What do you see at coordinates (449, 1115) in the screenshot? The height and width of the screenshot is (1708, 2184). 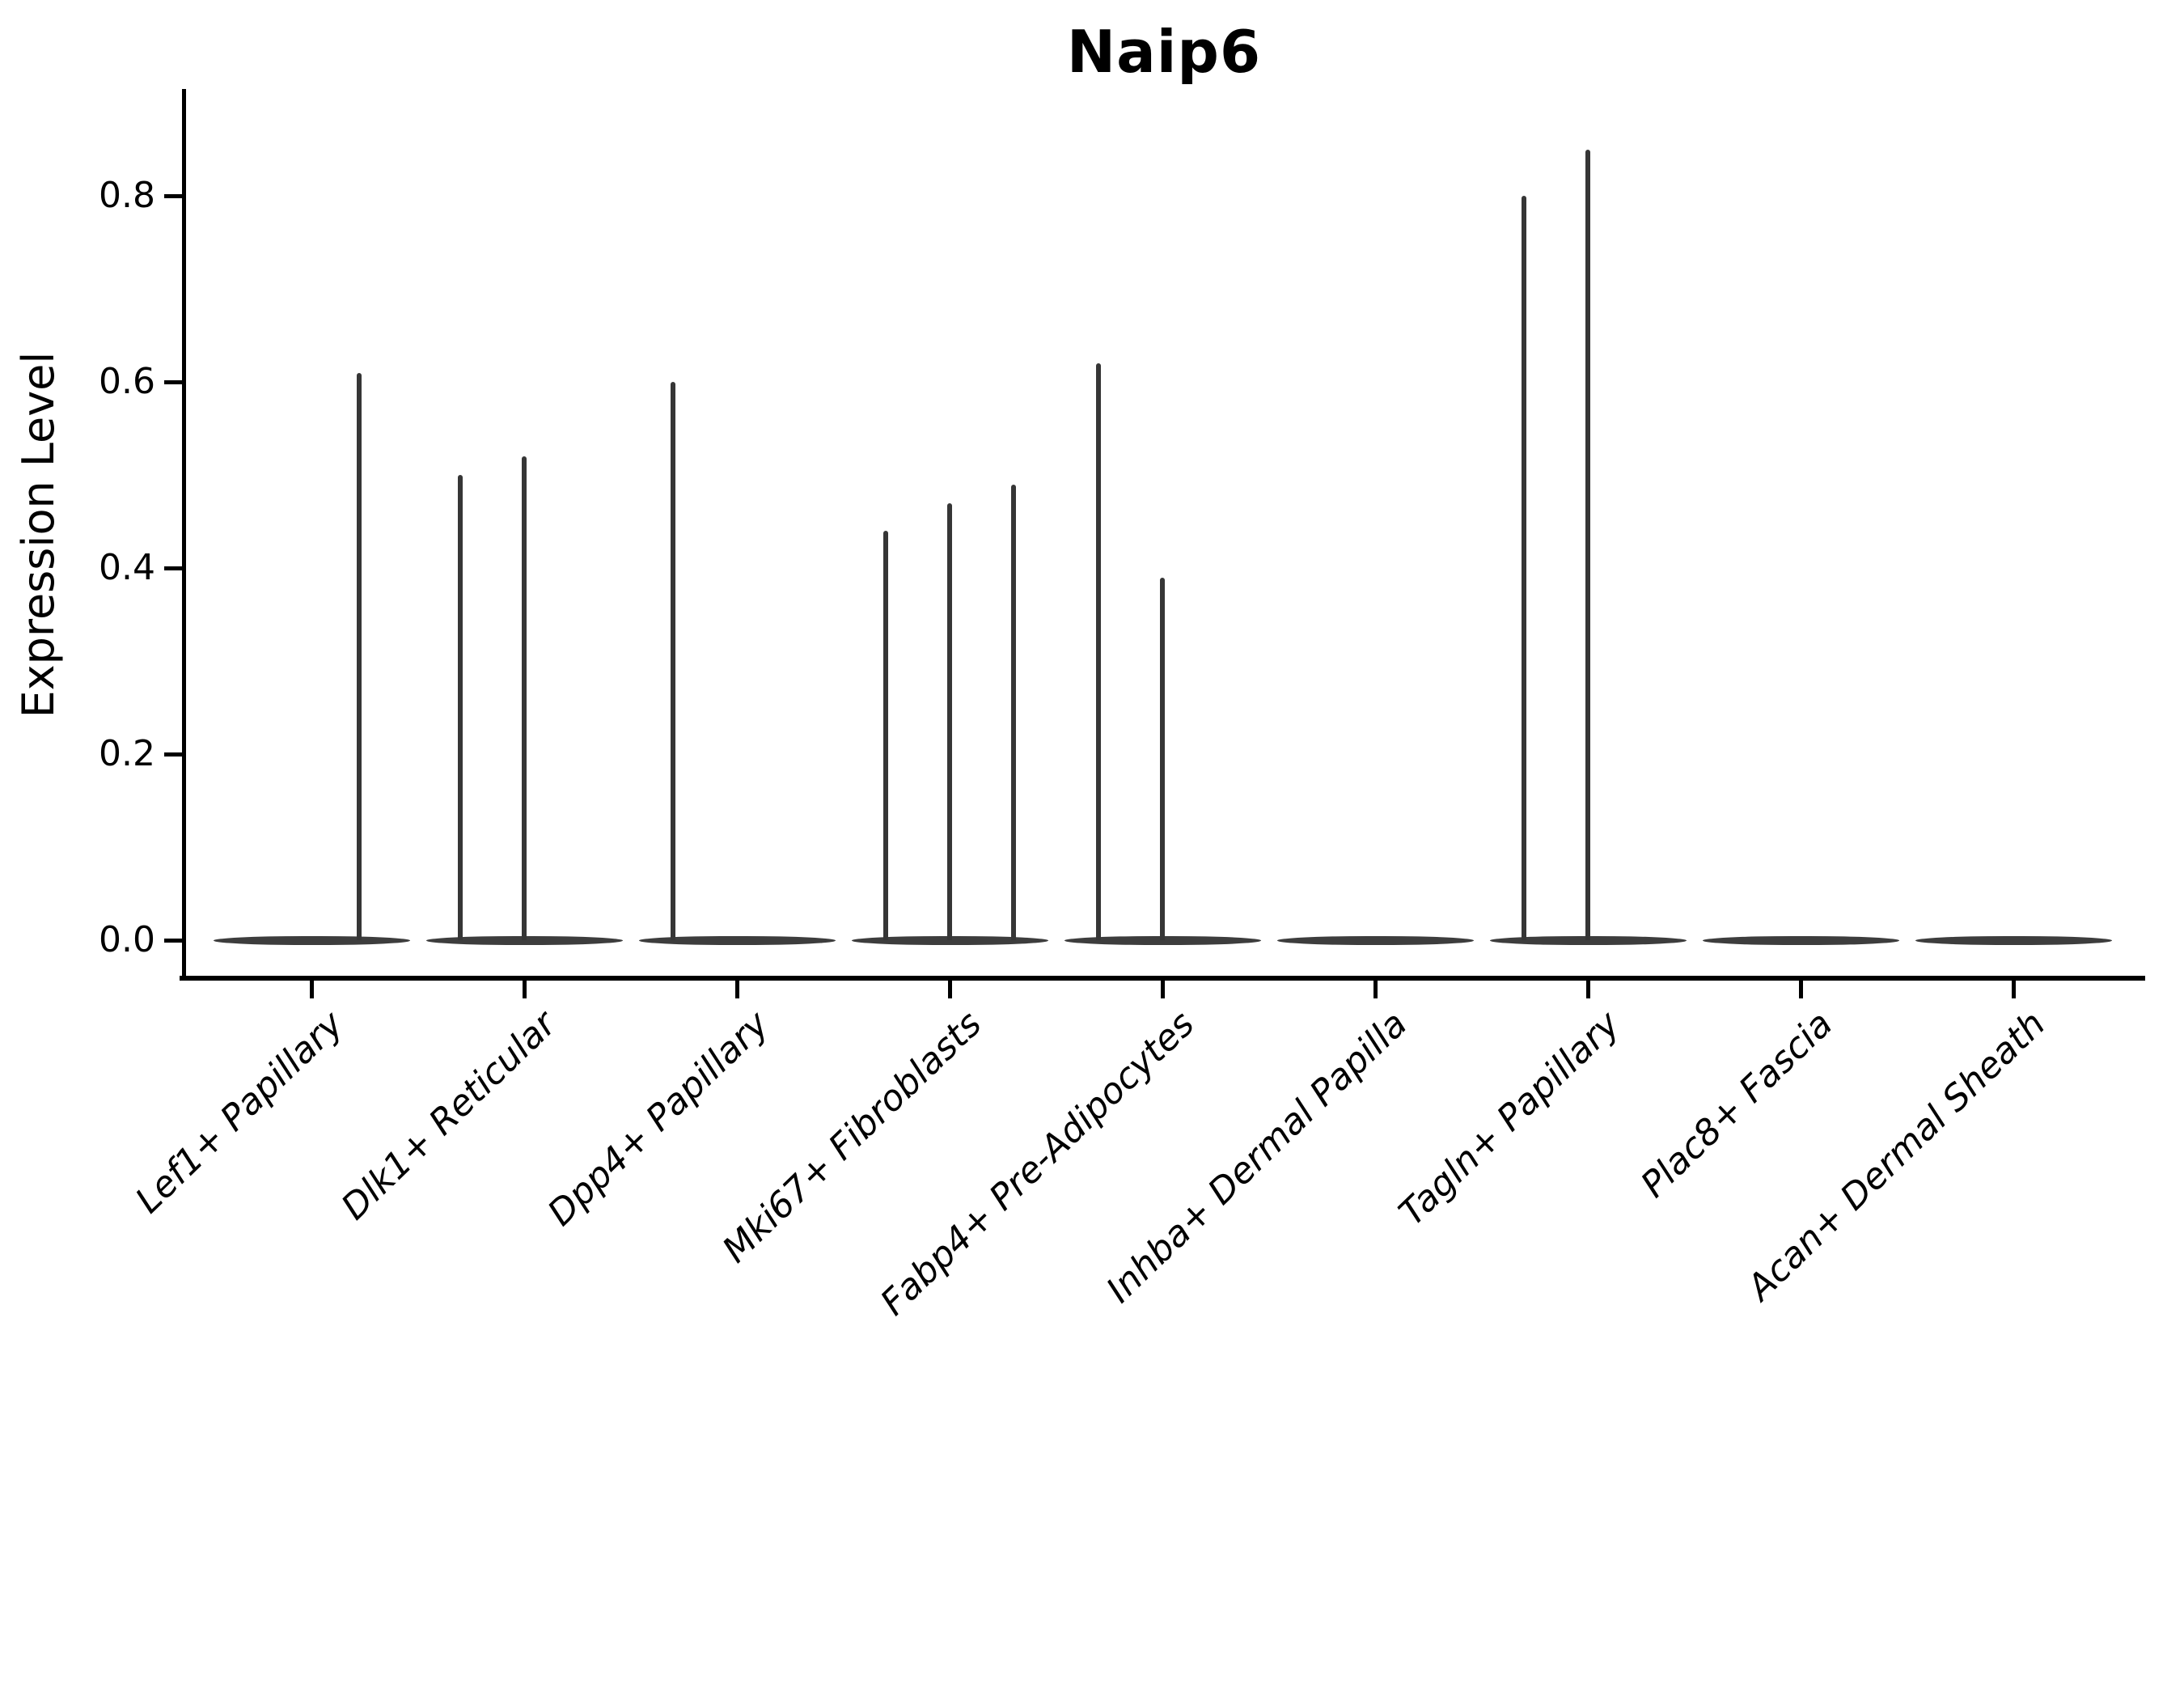 I see `x-tick-label category-label: Dlk1+ Reticular` at bounding box center [449, 1115].